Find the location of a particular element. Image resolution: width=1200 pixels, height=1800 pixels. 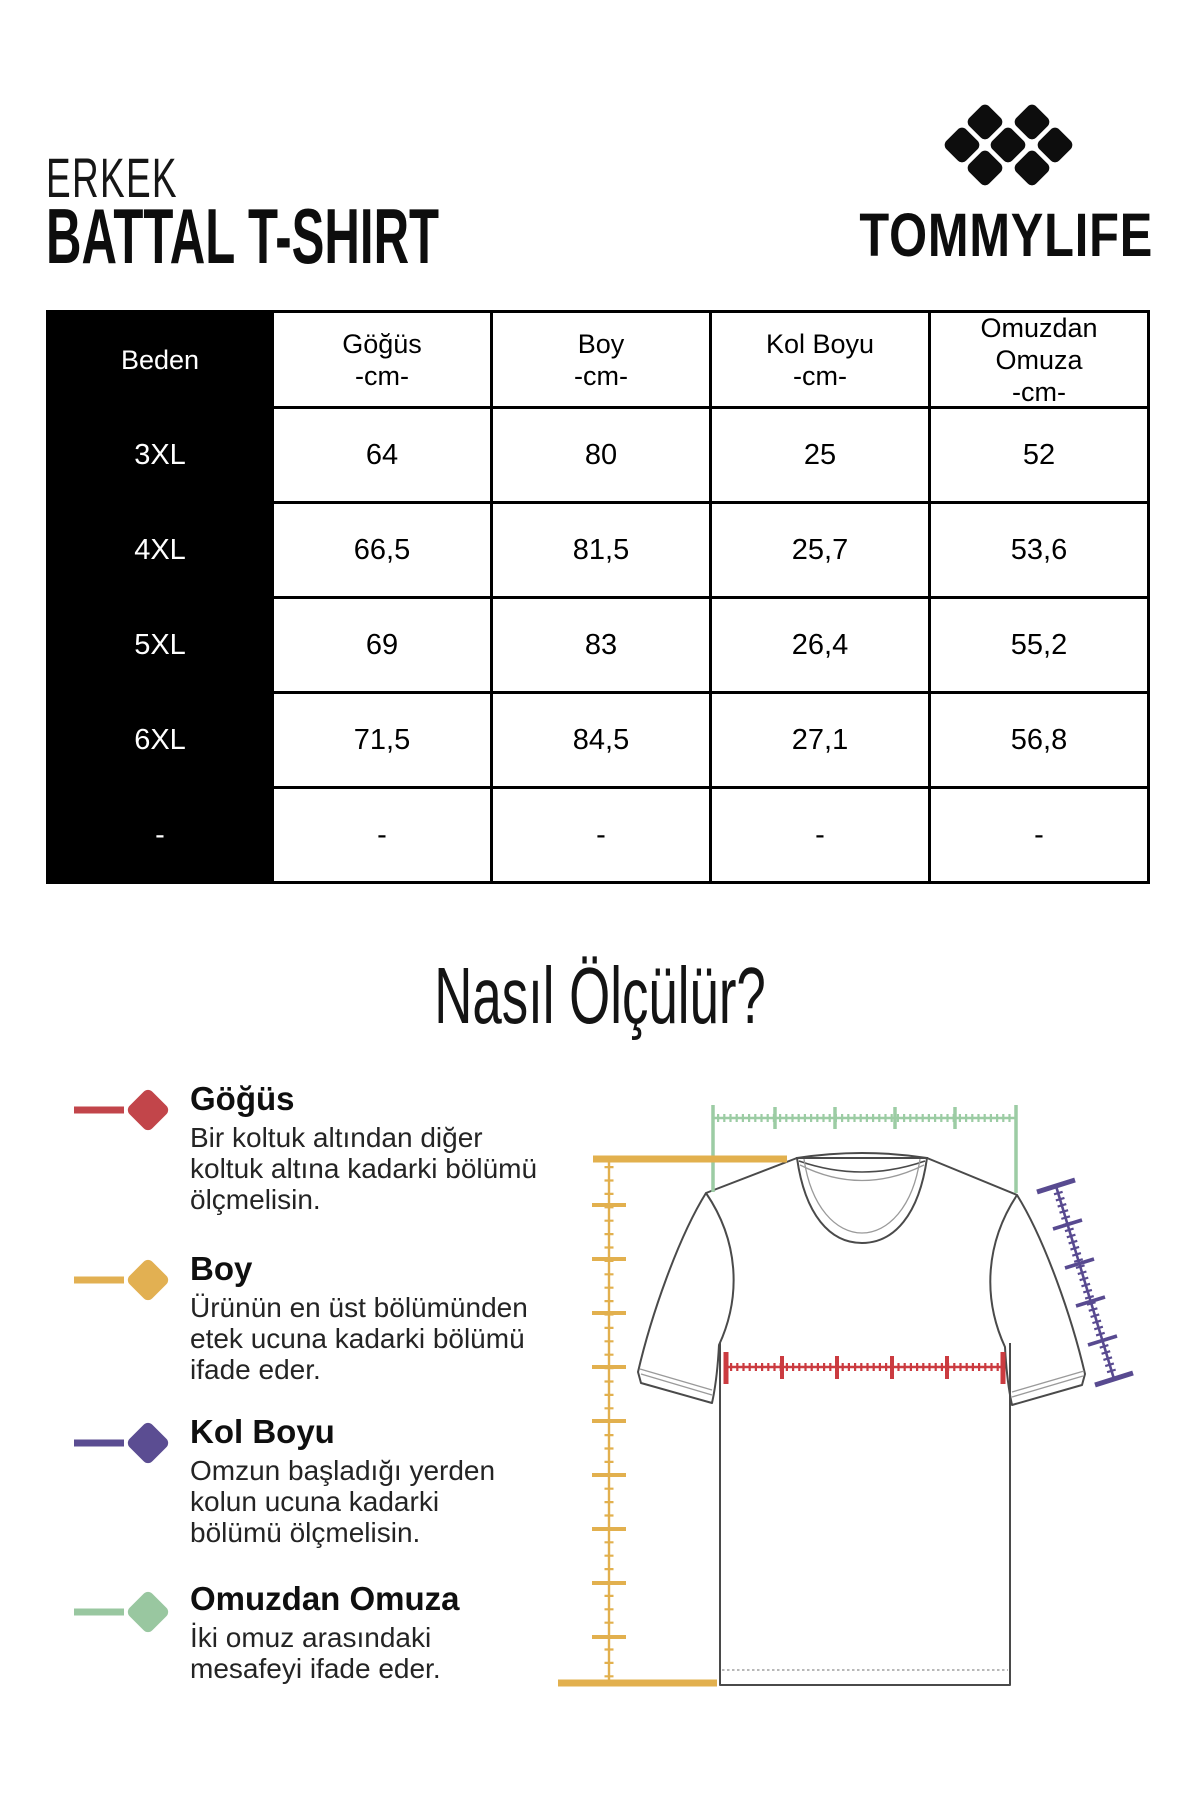

category-label: ERKEK is located at coordinates (112, 177).